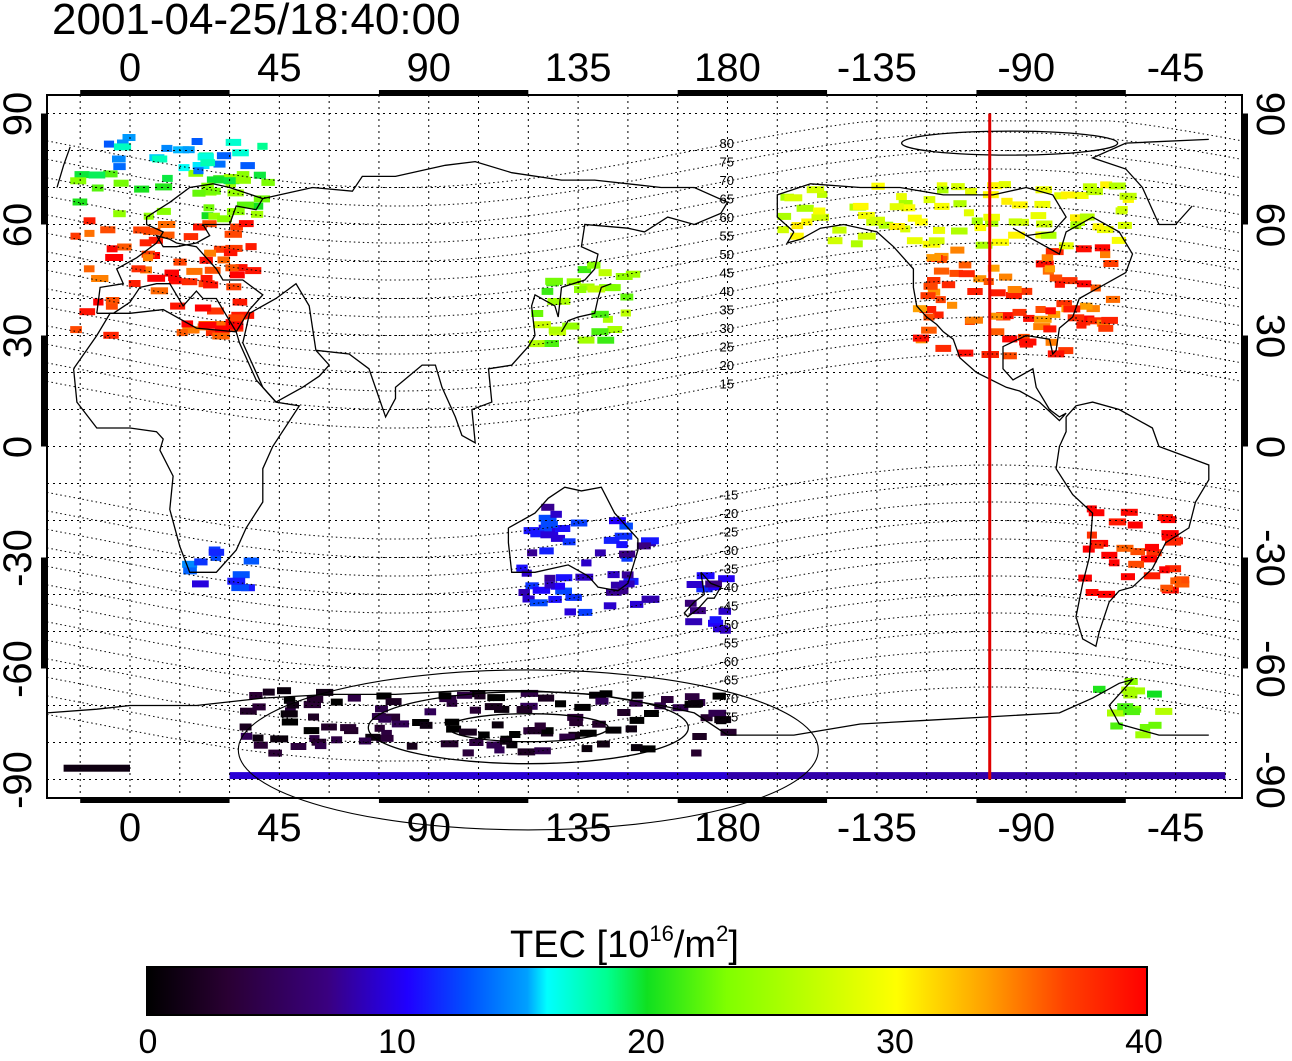 The image size is (1292, 1061). What do you see at coordinates (728, 661) in the screenshot?
I see `contour-label: -60` at bounding box center [728, 661].